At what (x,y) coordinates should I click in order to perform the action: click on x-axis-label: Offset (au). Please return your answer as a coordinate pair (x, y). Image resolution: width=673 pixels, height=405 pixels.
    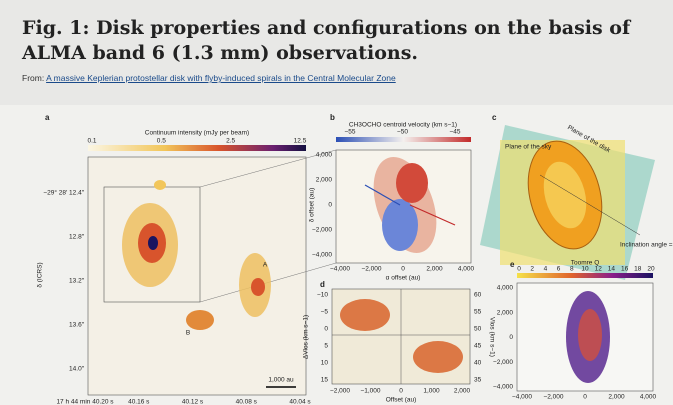
    Looking at the image, I should click on (401, 400).